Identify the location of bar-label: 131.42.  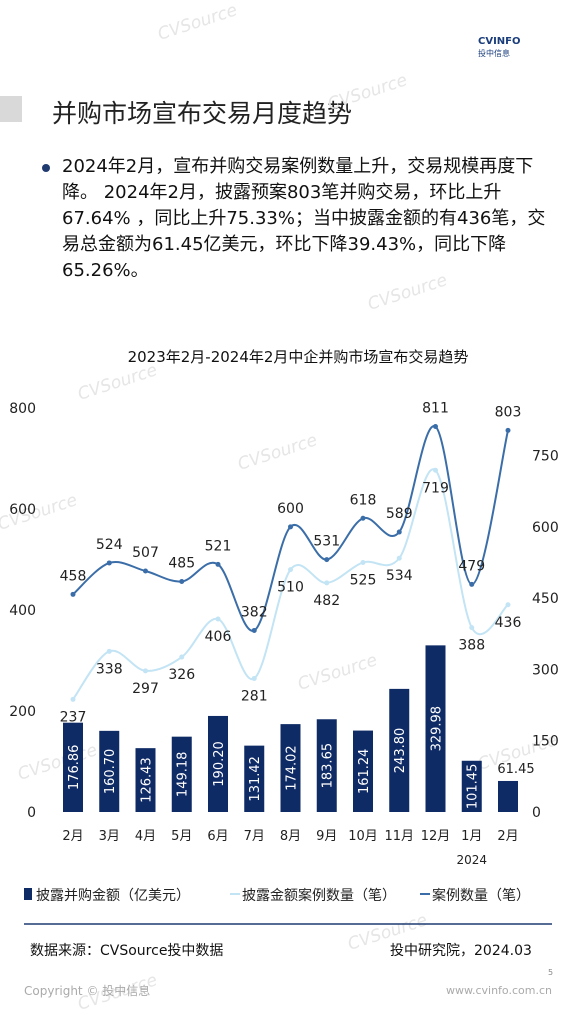
(255, 779).